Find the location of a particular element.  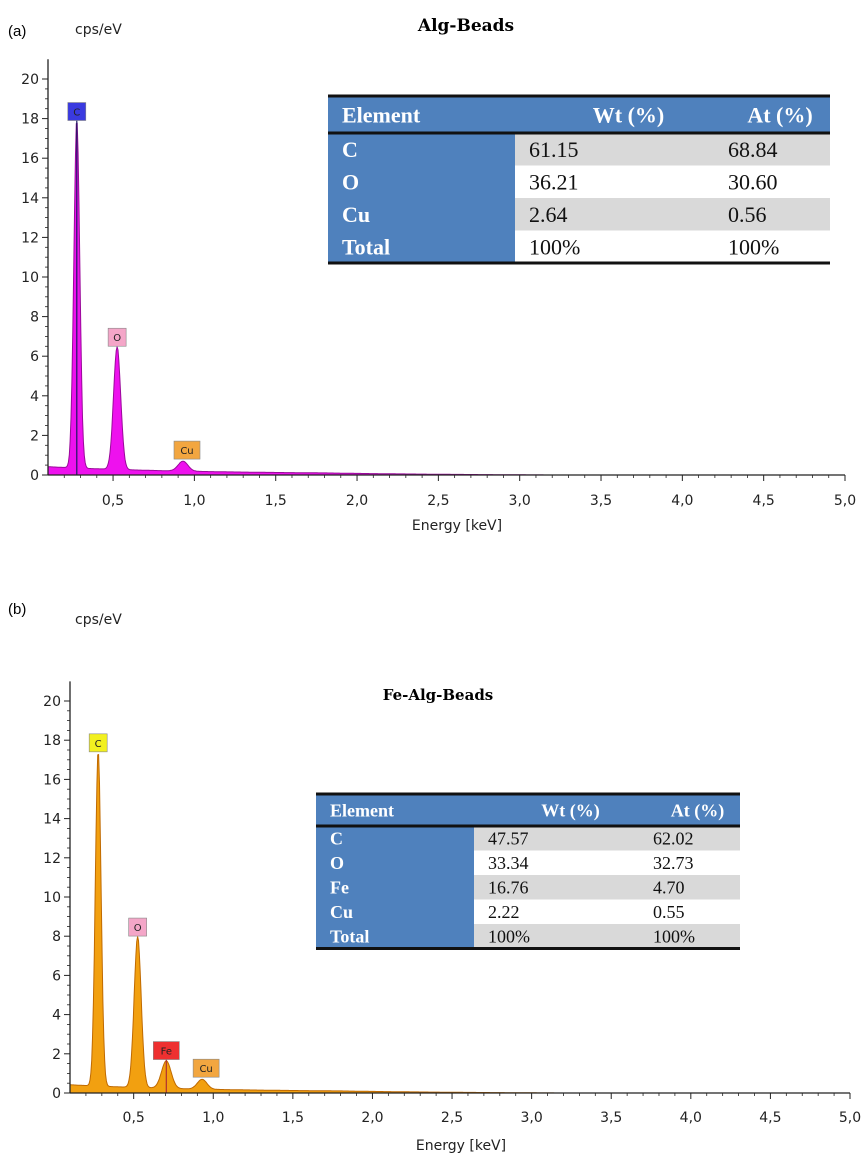

table-value-cell: 0.56 is located at coordinates (747, 214).